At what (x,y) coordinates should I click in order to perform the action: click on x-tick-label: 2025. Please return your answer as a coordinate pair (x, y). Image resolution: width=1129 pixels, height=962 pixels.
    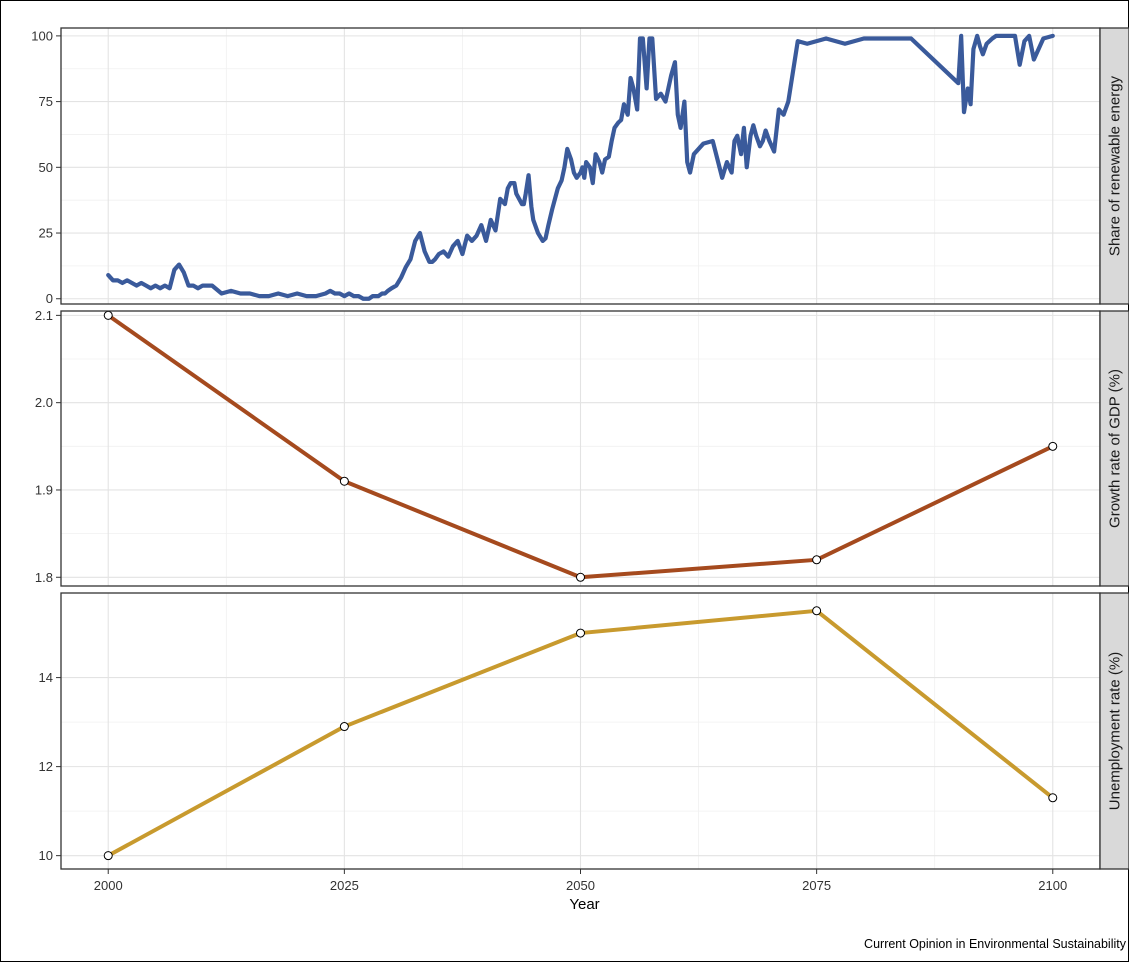
    Looking at the image, I should click on (344, 885).